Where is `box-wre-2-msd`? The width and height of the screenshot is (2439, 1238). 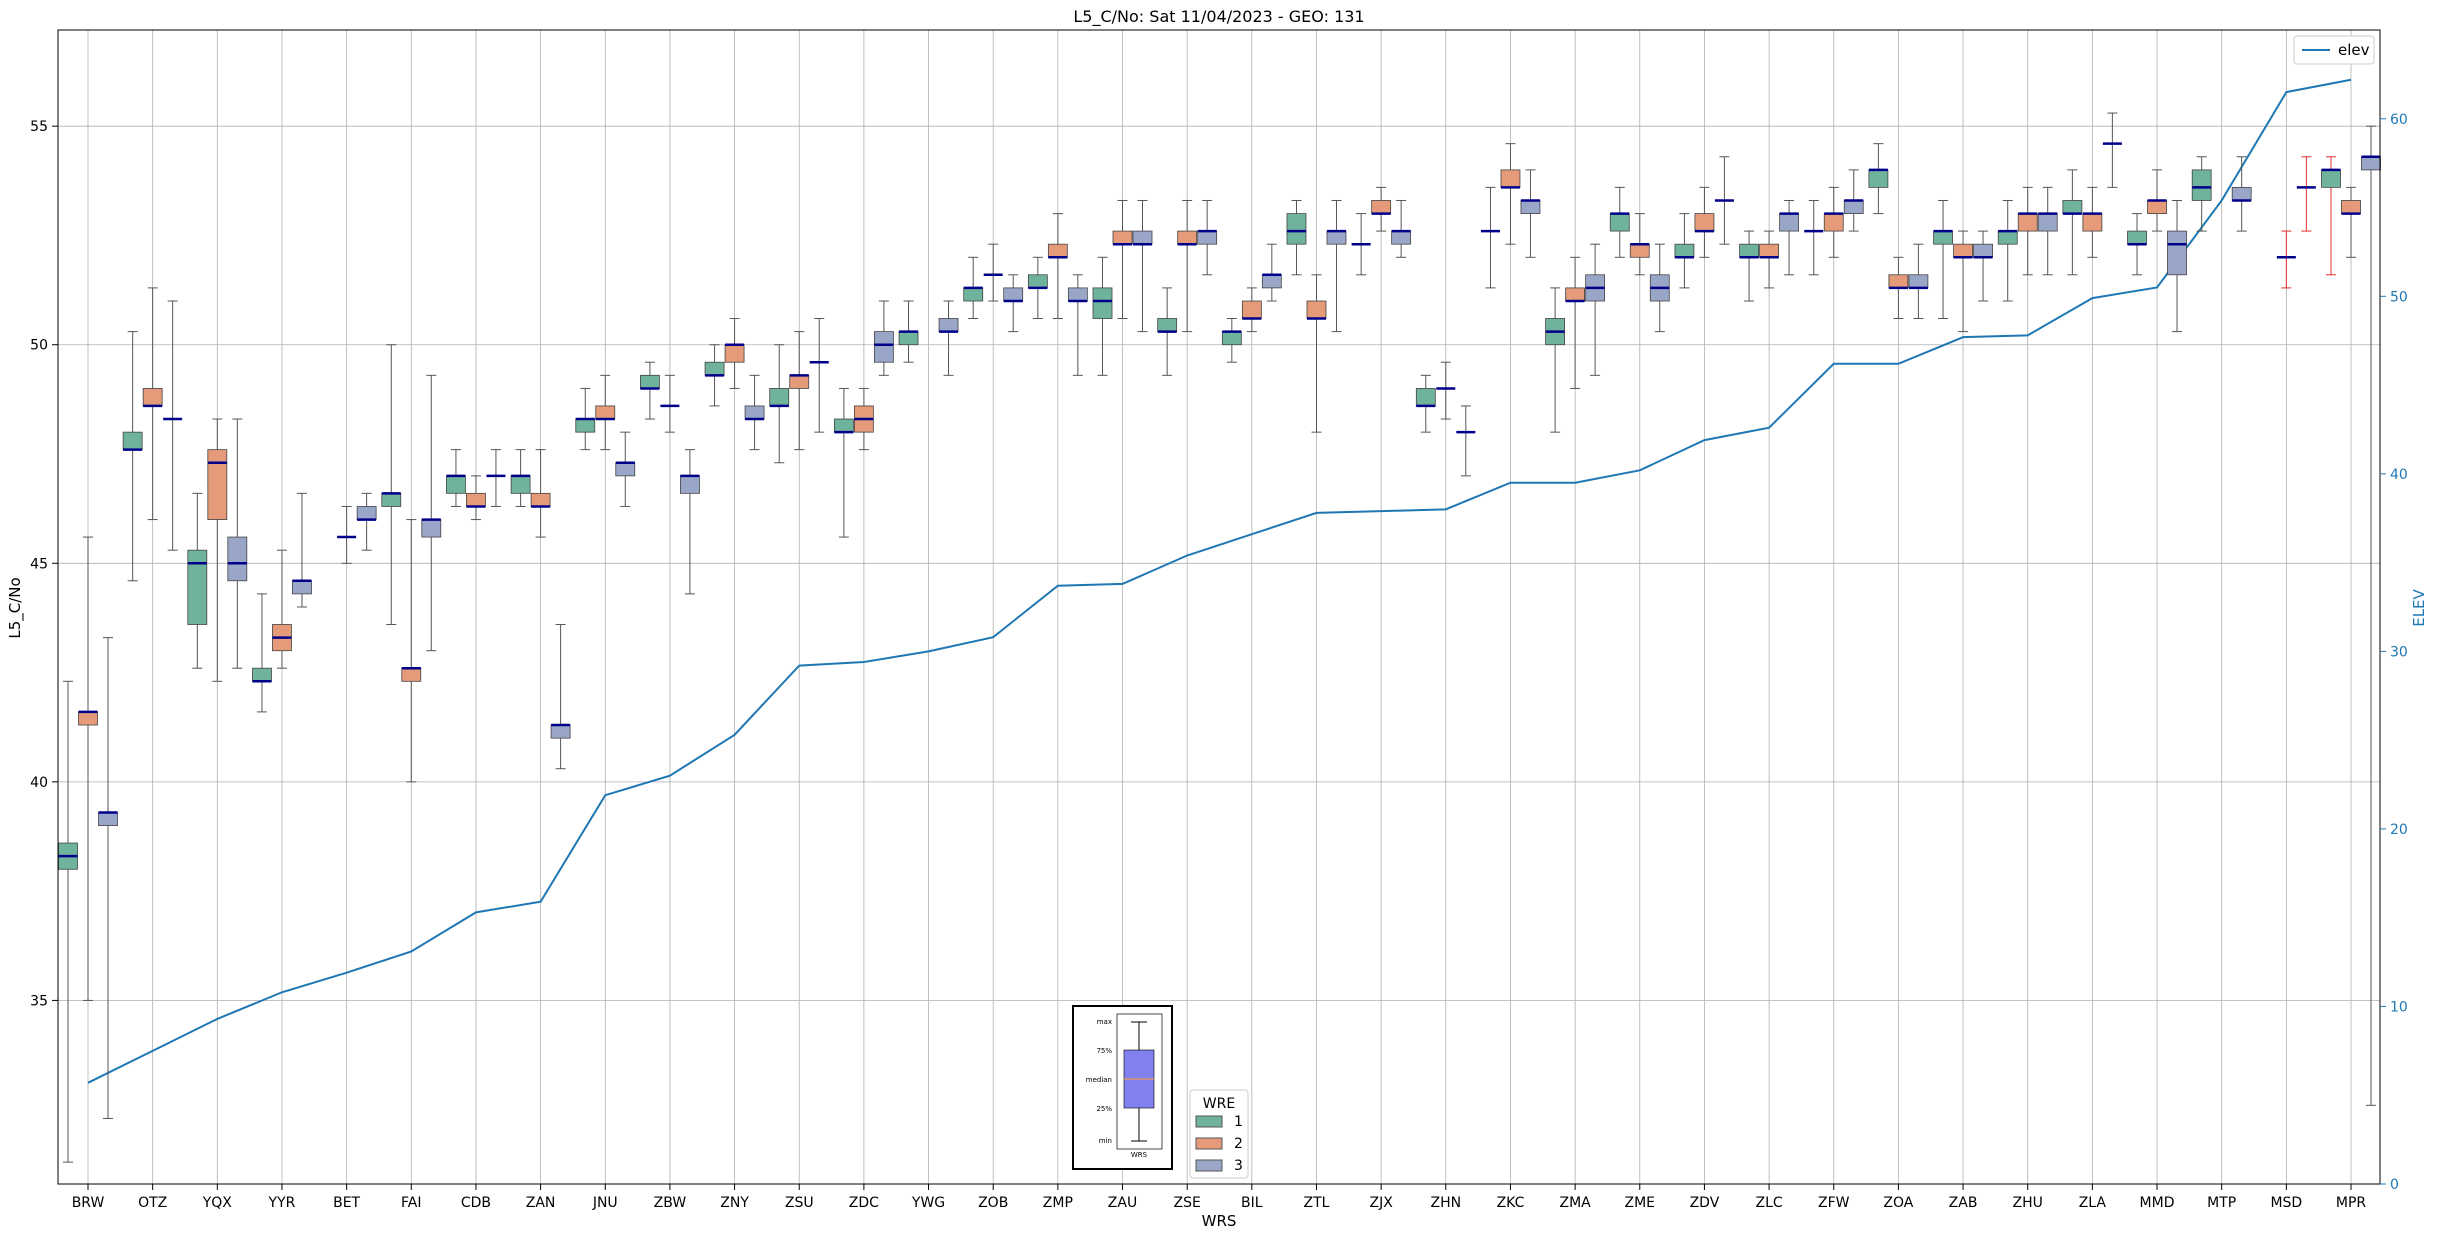
box-wre-2-msd is located at coordinates (2286, 259).